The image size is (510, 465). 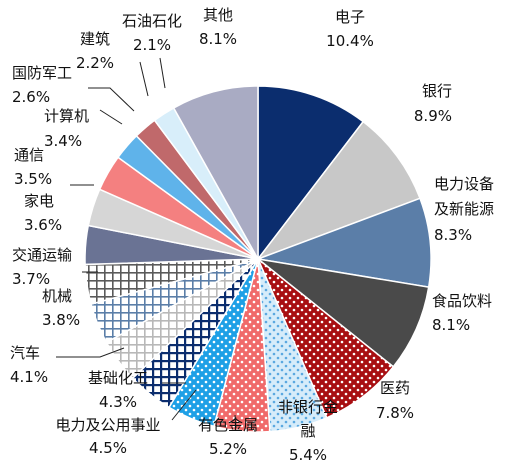 What do you see at coordinates (152, 33) in the screenshot?
I see `slice-label-17: 石油石化 2.1%` at bounding box center [152, 33].